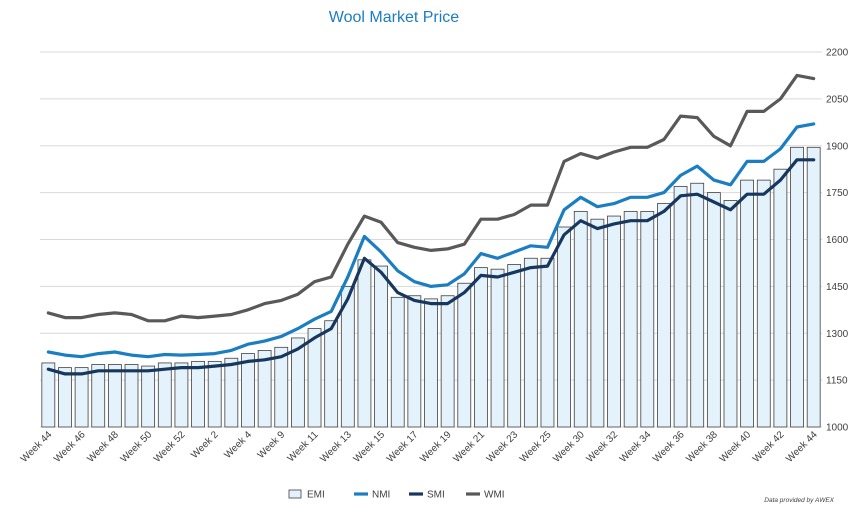 This screenshot has width=852, height=509. What do you see at coordinates (295, 494) in the screenshot?
I see `legend-swatch-emi` at bounding box center [295, 494].